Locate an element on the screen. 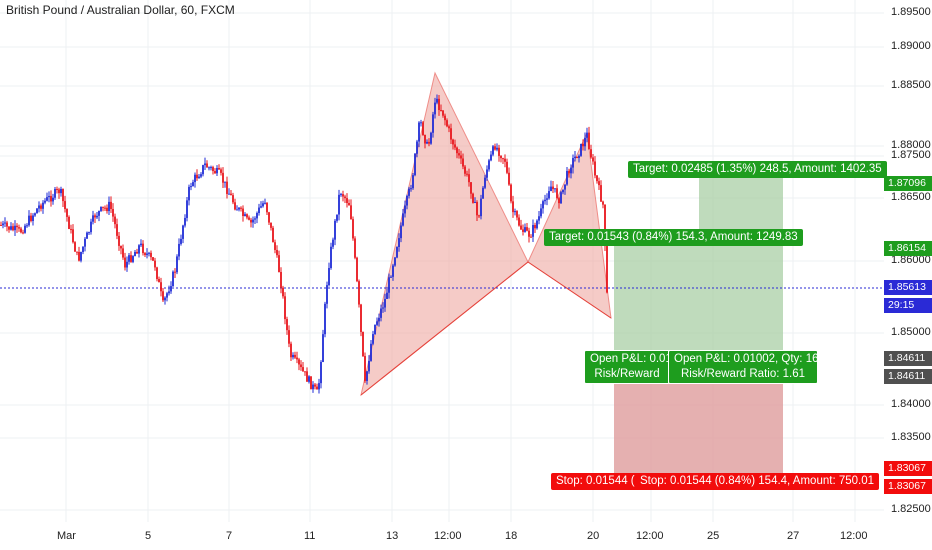  time-axis is located at coordinates (442, 536).